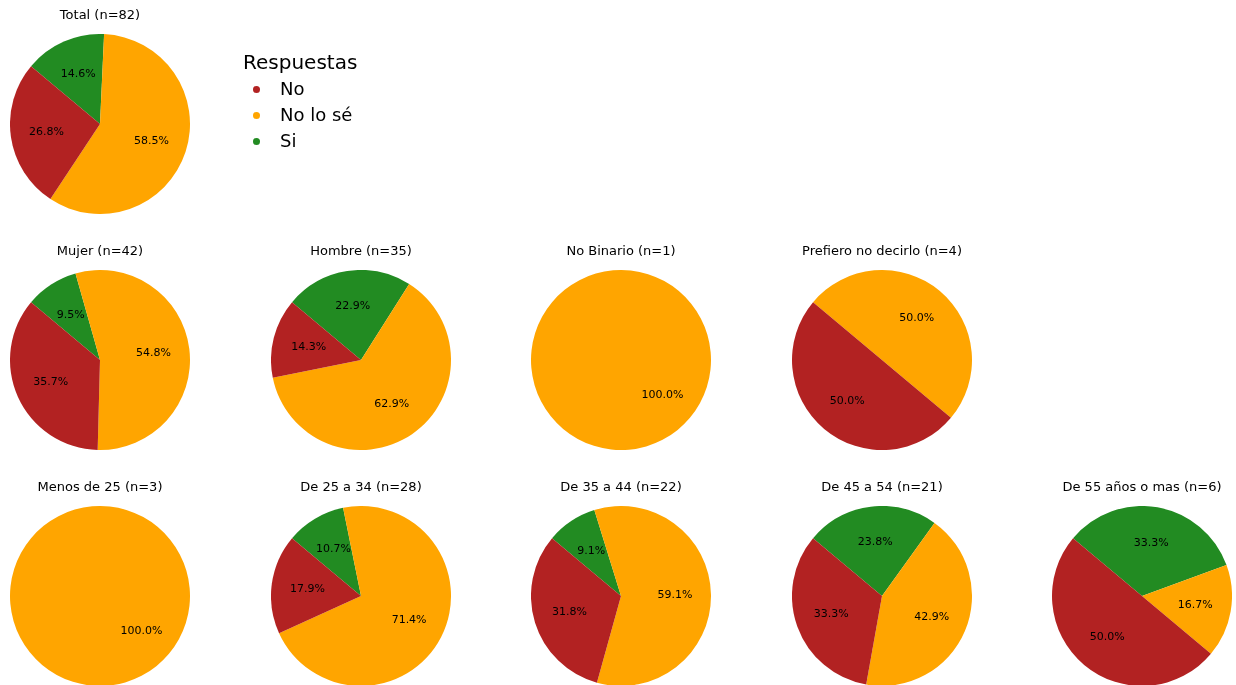  Describe the element at coordinates (47, 131) in the screenshot. I see `data-label: 26.8%` at that location.